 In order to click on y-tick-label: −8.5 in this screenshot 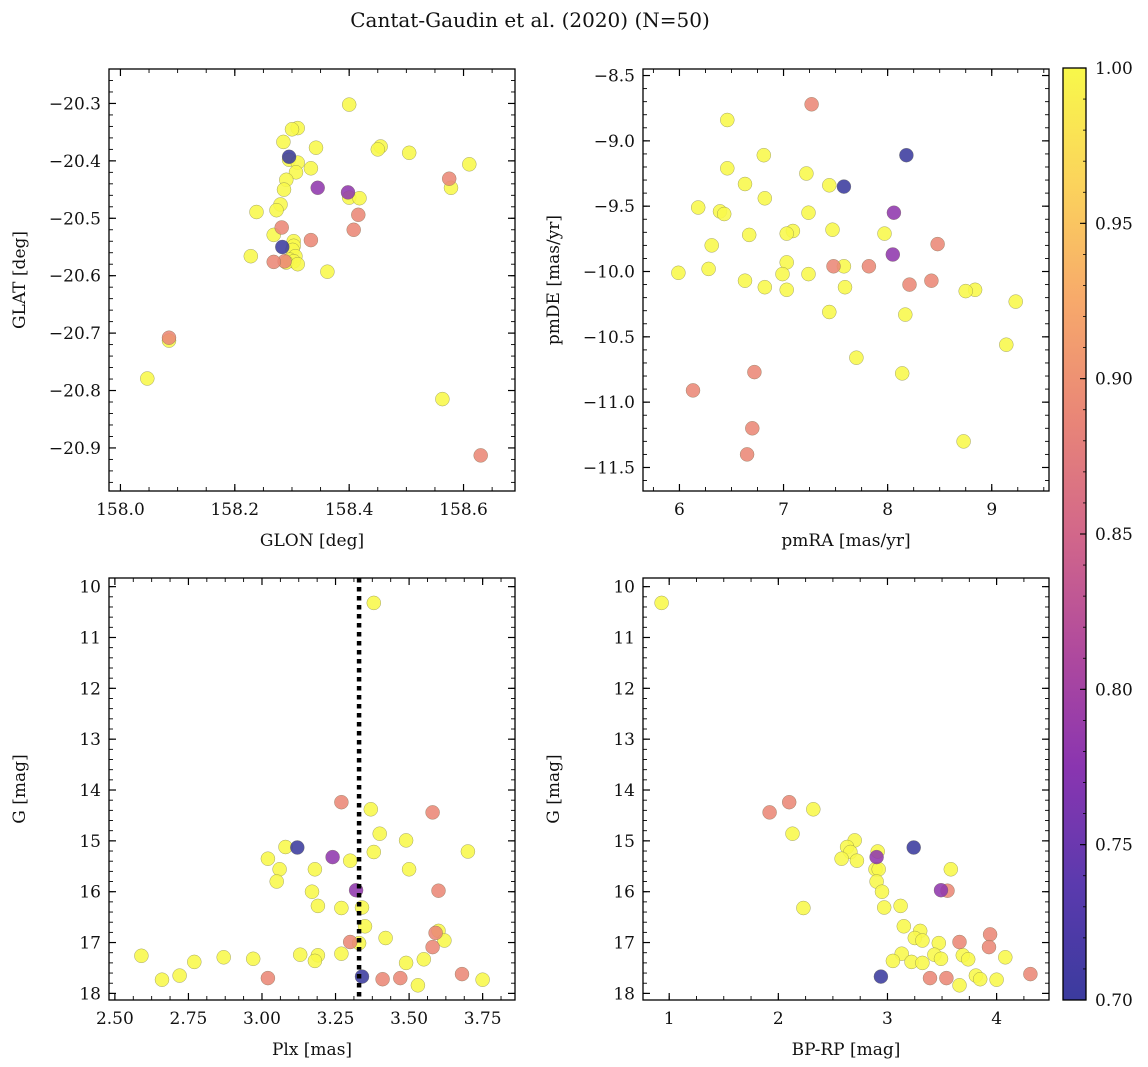, I will do `click(614, 77)`.